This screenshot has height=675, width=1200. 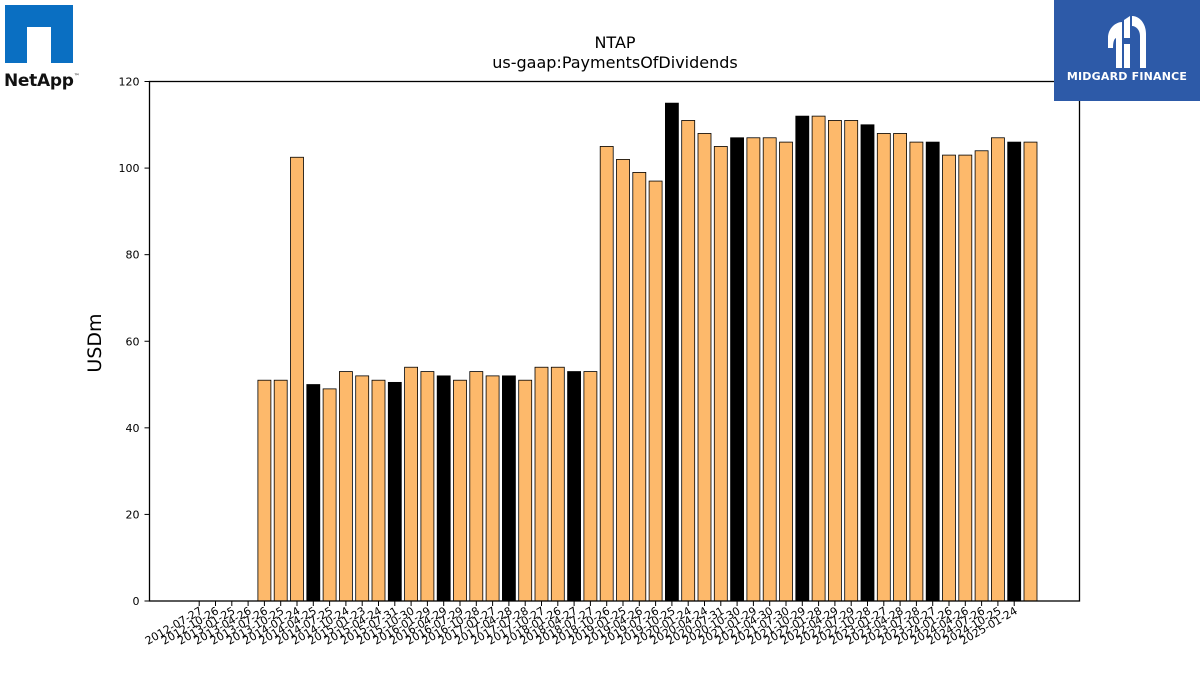 I want to click on midgard-wordmark: MIDGARD FINANCE, so click(x=1127, y=76).